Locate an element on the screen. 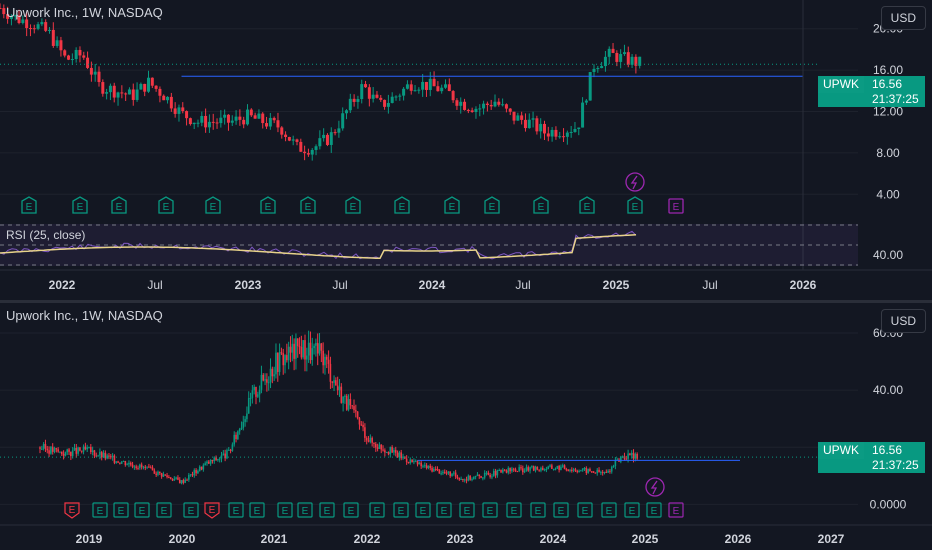 The height and width of the screenshot is (550, 932). x-tick-label: 2024 is located at coordinates (553, 539).